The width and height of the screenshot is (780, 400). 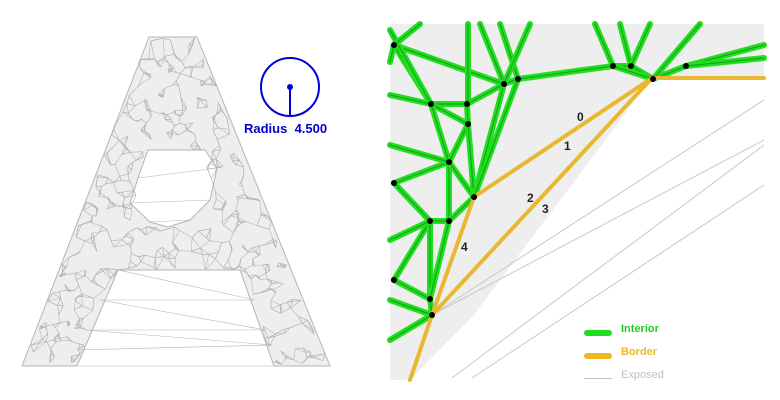 I want to click on interior-edge-swatch, so click(x=598, y=333).